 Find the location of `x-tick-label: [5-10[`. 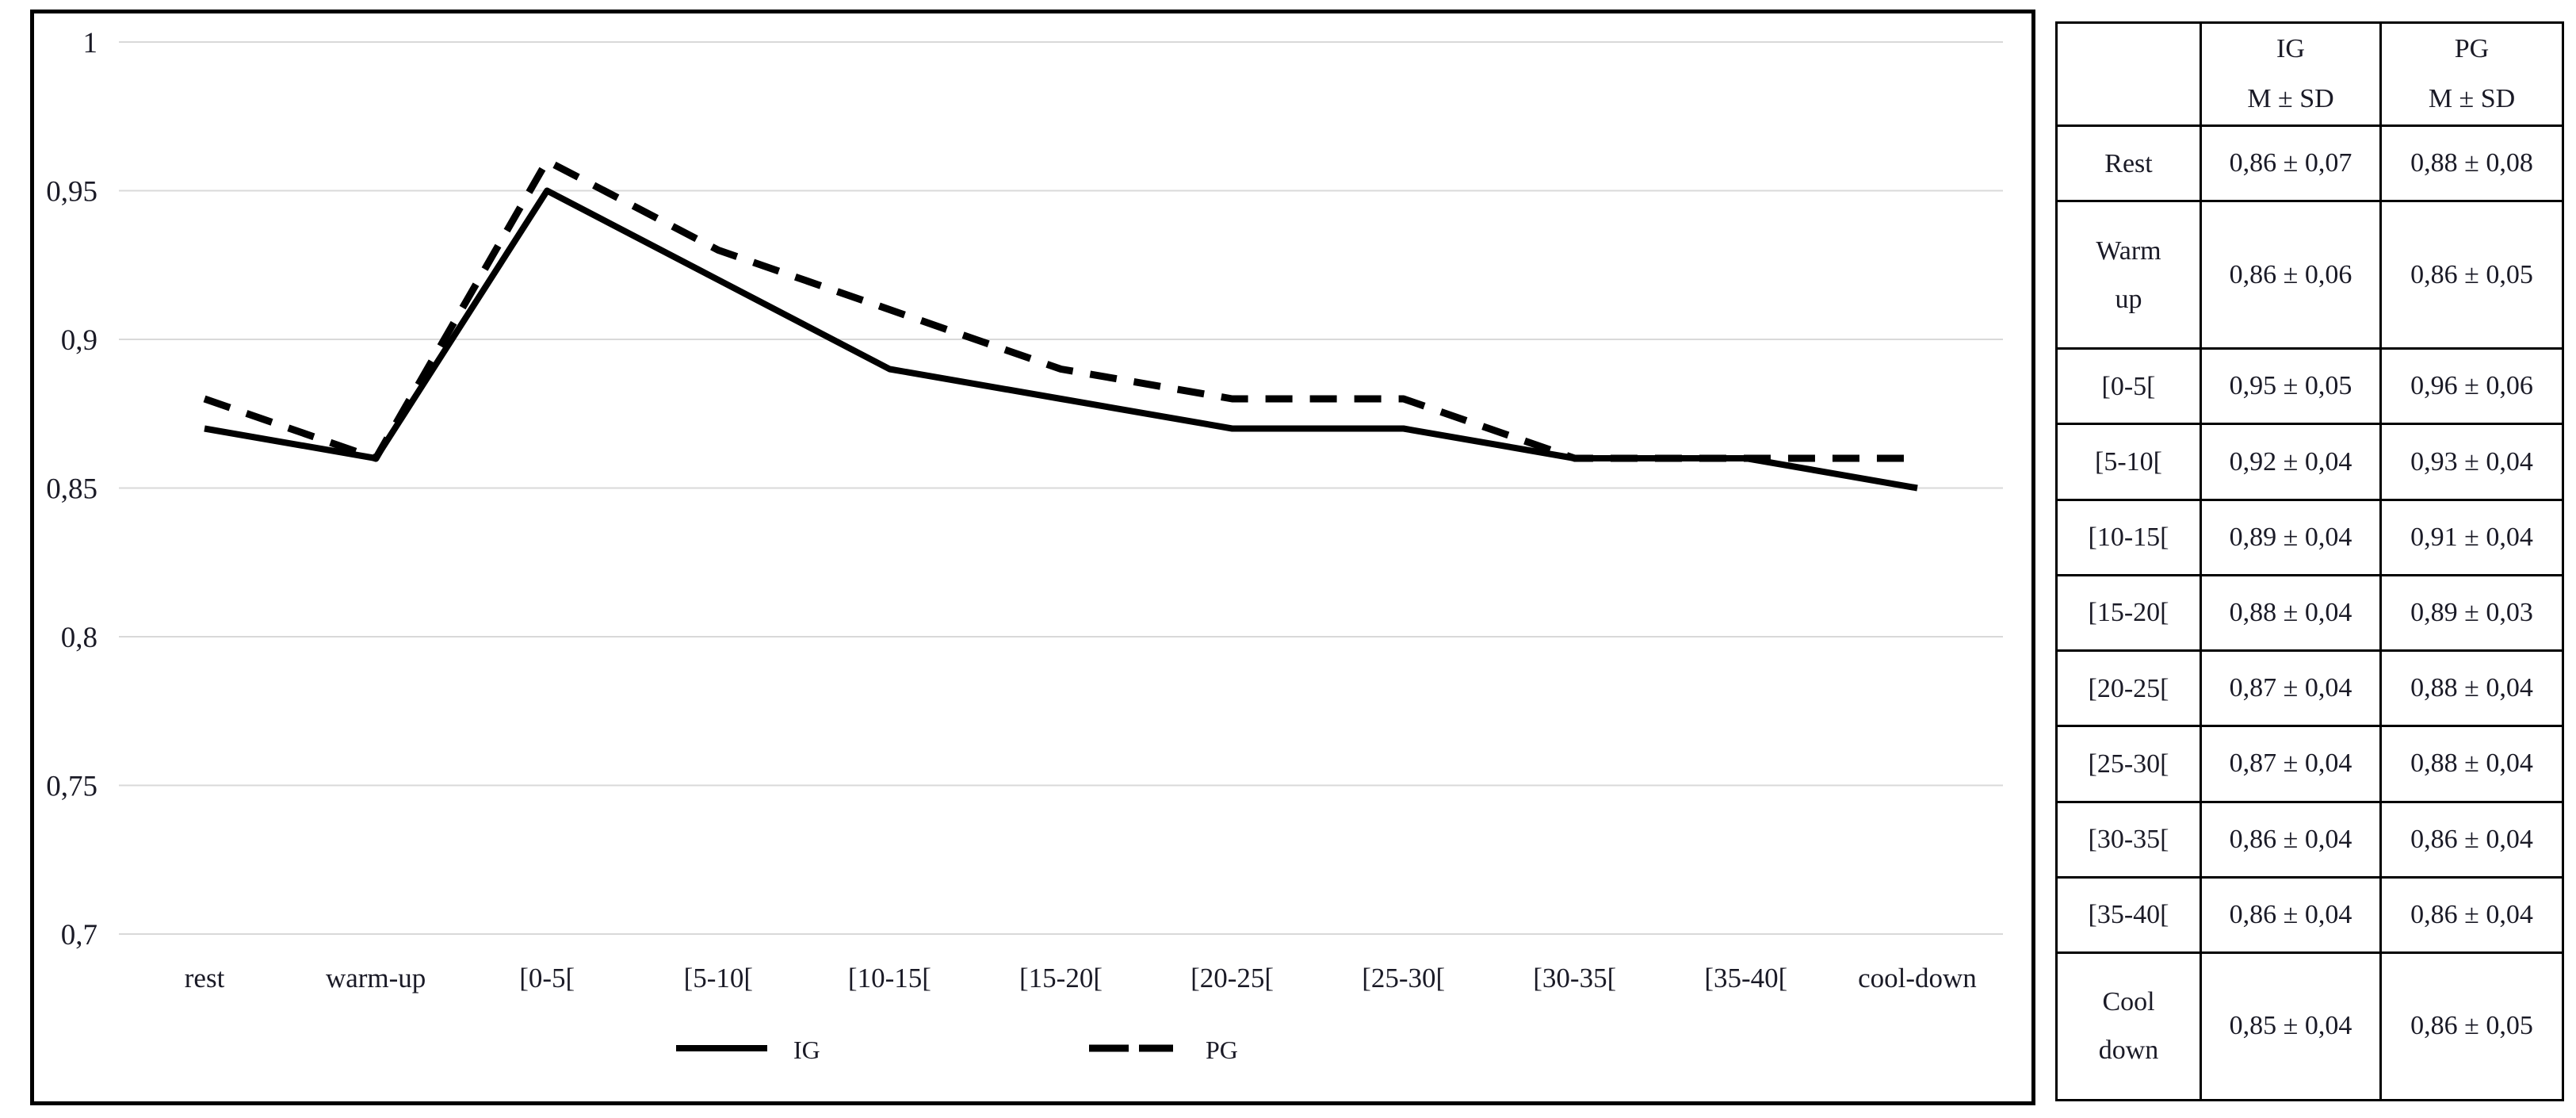

x-tick-label: [5-10[ is located at coordinates (718, 978).